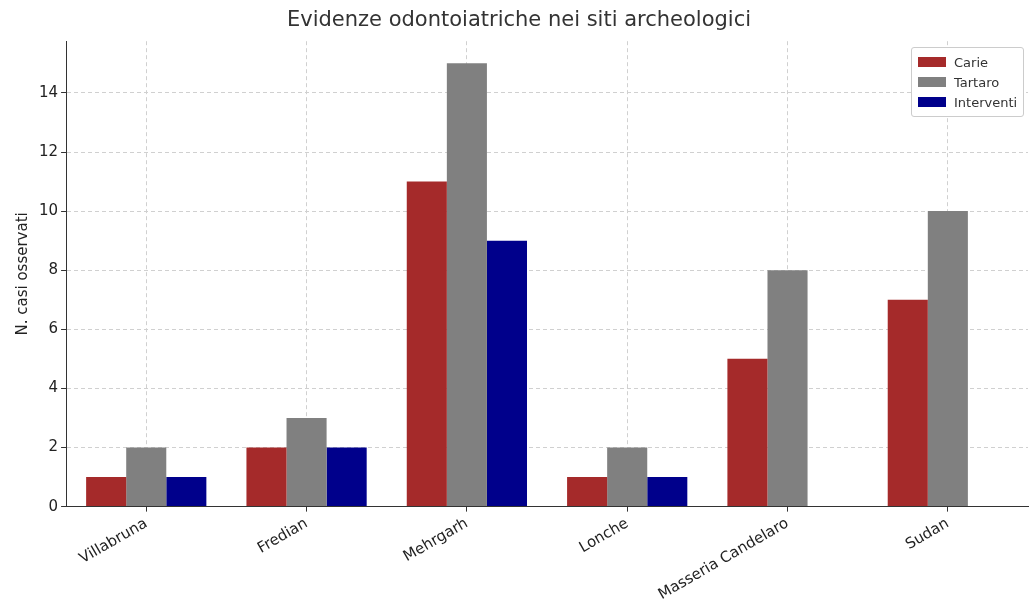  I want to click on y-tick-label: 8, so click(53, 269).